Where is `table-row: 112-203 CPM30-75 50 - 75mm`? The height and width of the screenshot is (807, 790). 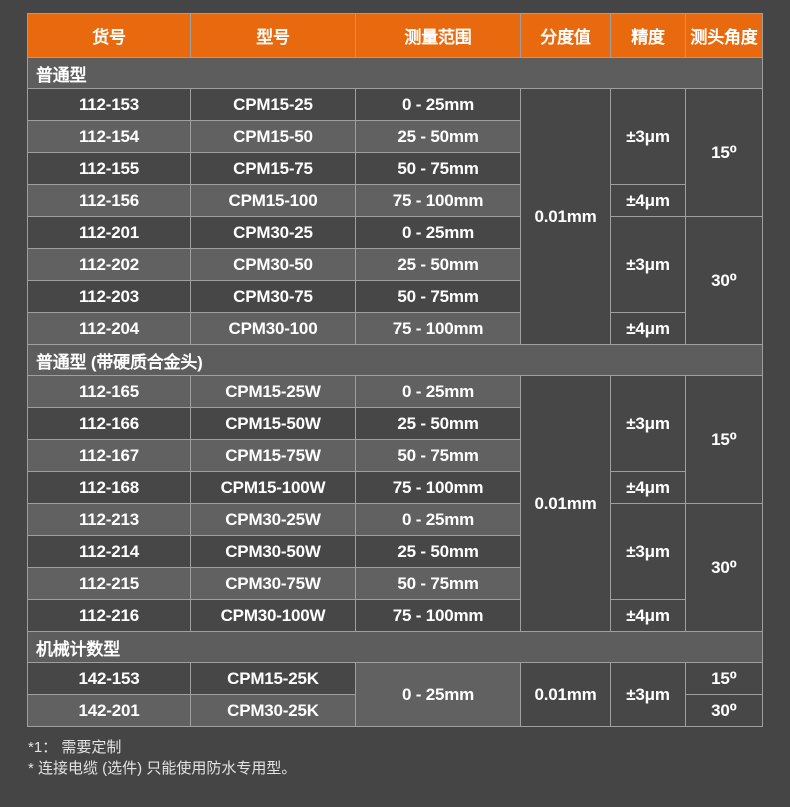
table-row: 112-203 CPM30-75 50 - 75mm is located at coordinates (395, 296).